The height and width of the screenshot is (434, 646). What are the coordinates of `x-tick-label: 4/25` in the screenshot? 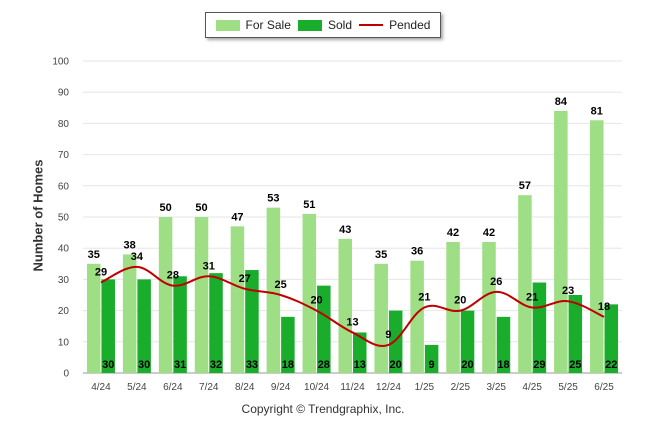 It's located at (532, 387).